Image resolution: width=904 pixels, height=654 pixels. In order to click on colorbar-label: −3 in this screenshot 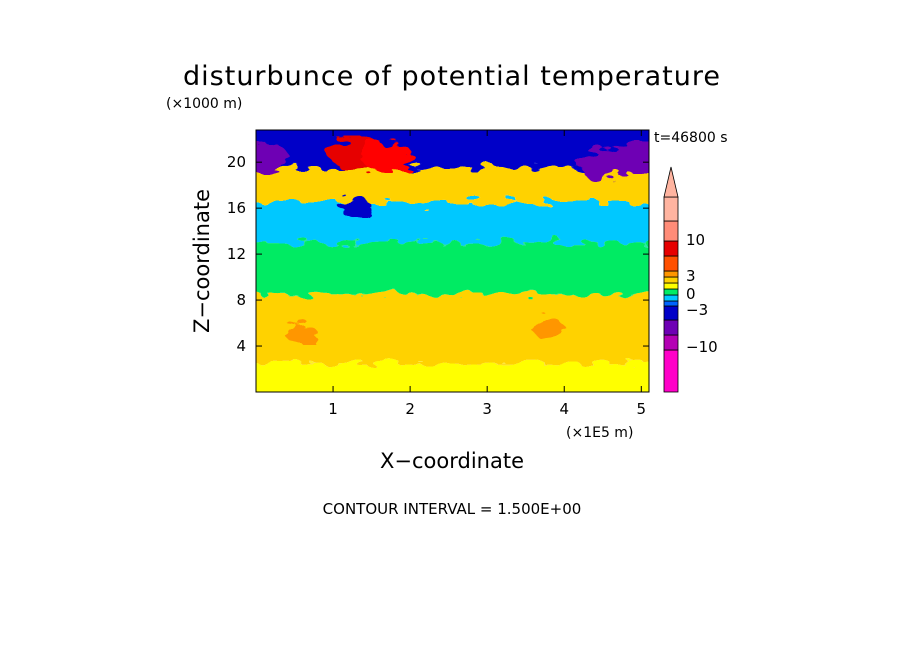, I will do `click(697, 310)`.